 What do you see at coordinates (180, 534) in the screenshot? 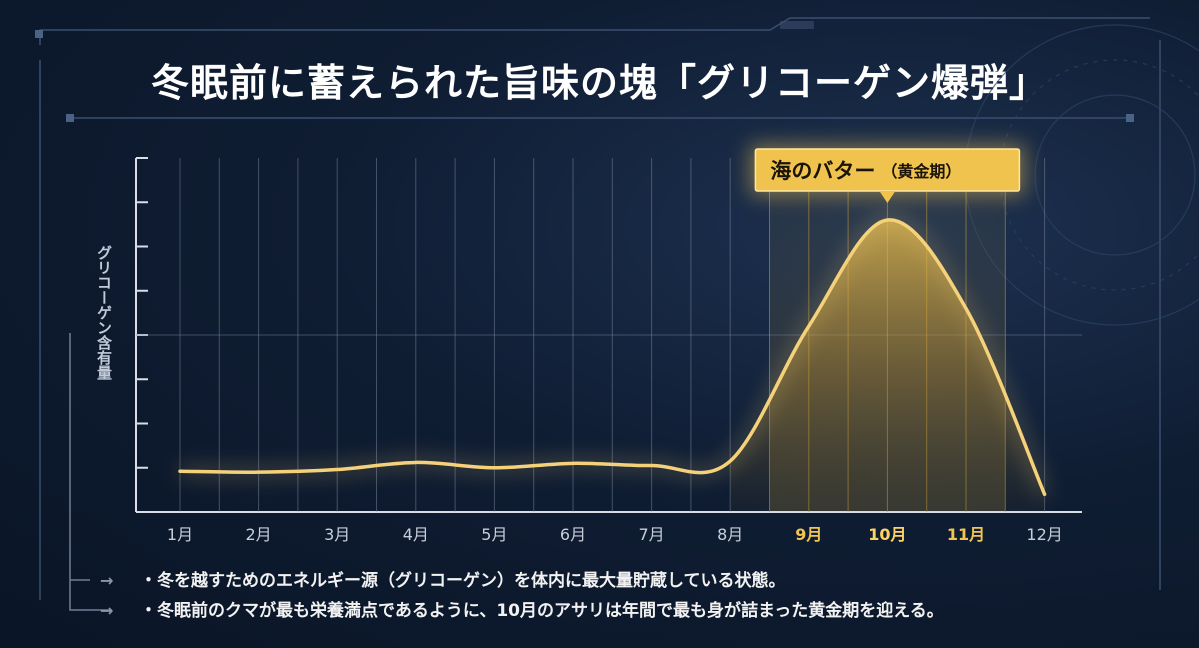
I see `x-tick-label: 1月` at bounding box center [180, 534].